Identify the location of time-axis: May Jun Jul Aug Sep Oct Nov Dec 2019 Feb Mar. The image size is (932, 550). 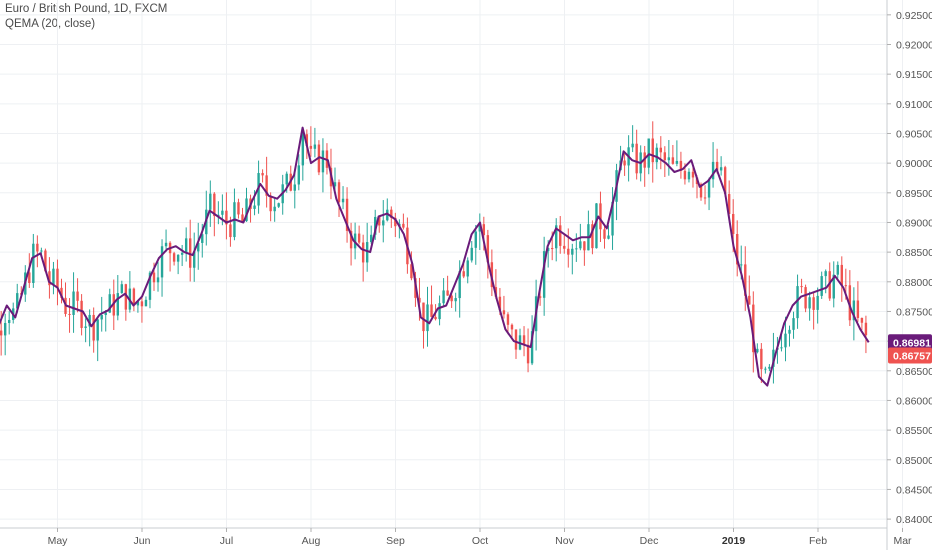
(480, 537).